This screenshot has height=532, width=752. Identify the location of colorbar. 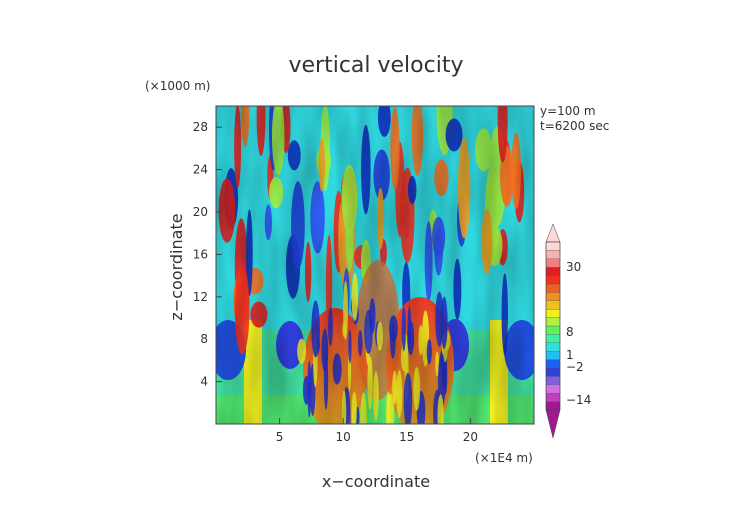
(553, 331).